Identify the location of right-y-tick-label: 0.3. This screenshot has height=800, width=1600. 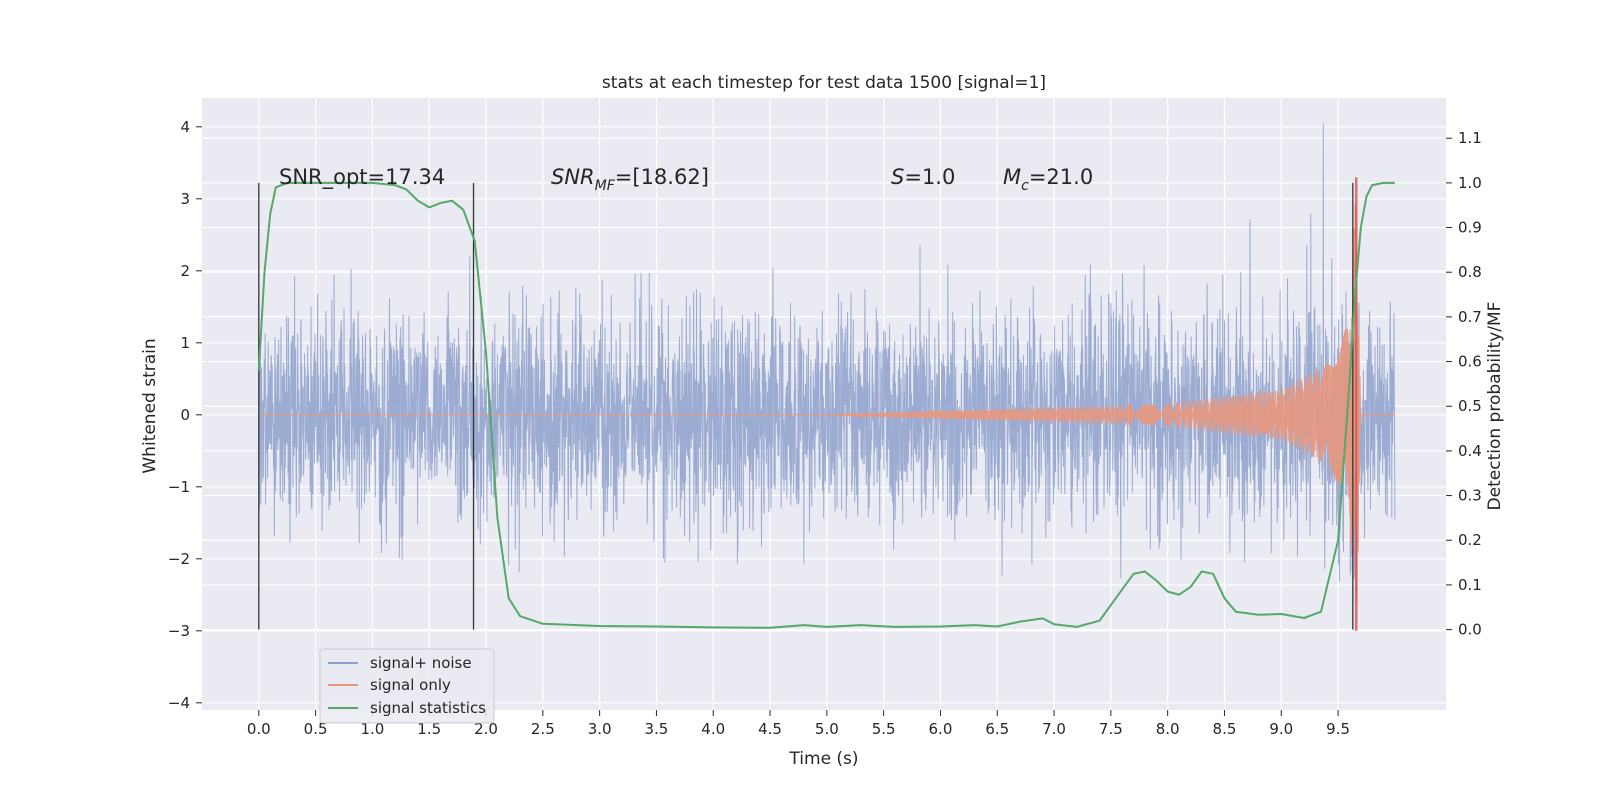
(1470, 496).